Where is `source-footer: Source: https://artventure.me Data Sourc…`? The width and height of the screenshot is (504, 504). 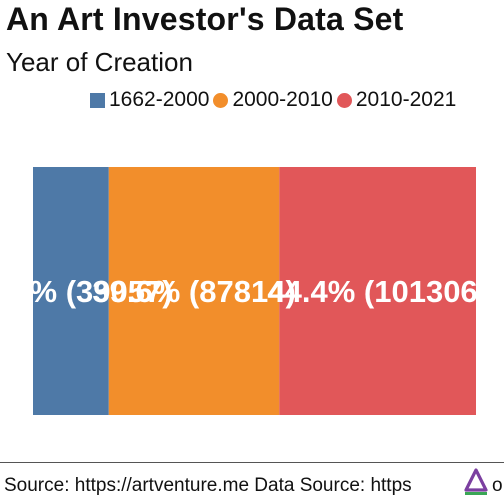
source-footer: Source: https://artventure.me Data Sourc… is located at coordinates (208, 485).